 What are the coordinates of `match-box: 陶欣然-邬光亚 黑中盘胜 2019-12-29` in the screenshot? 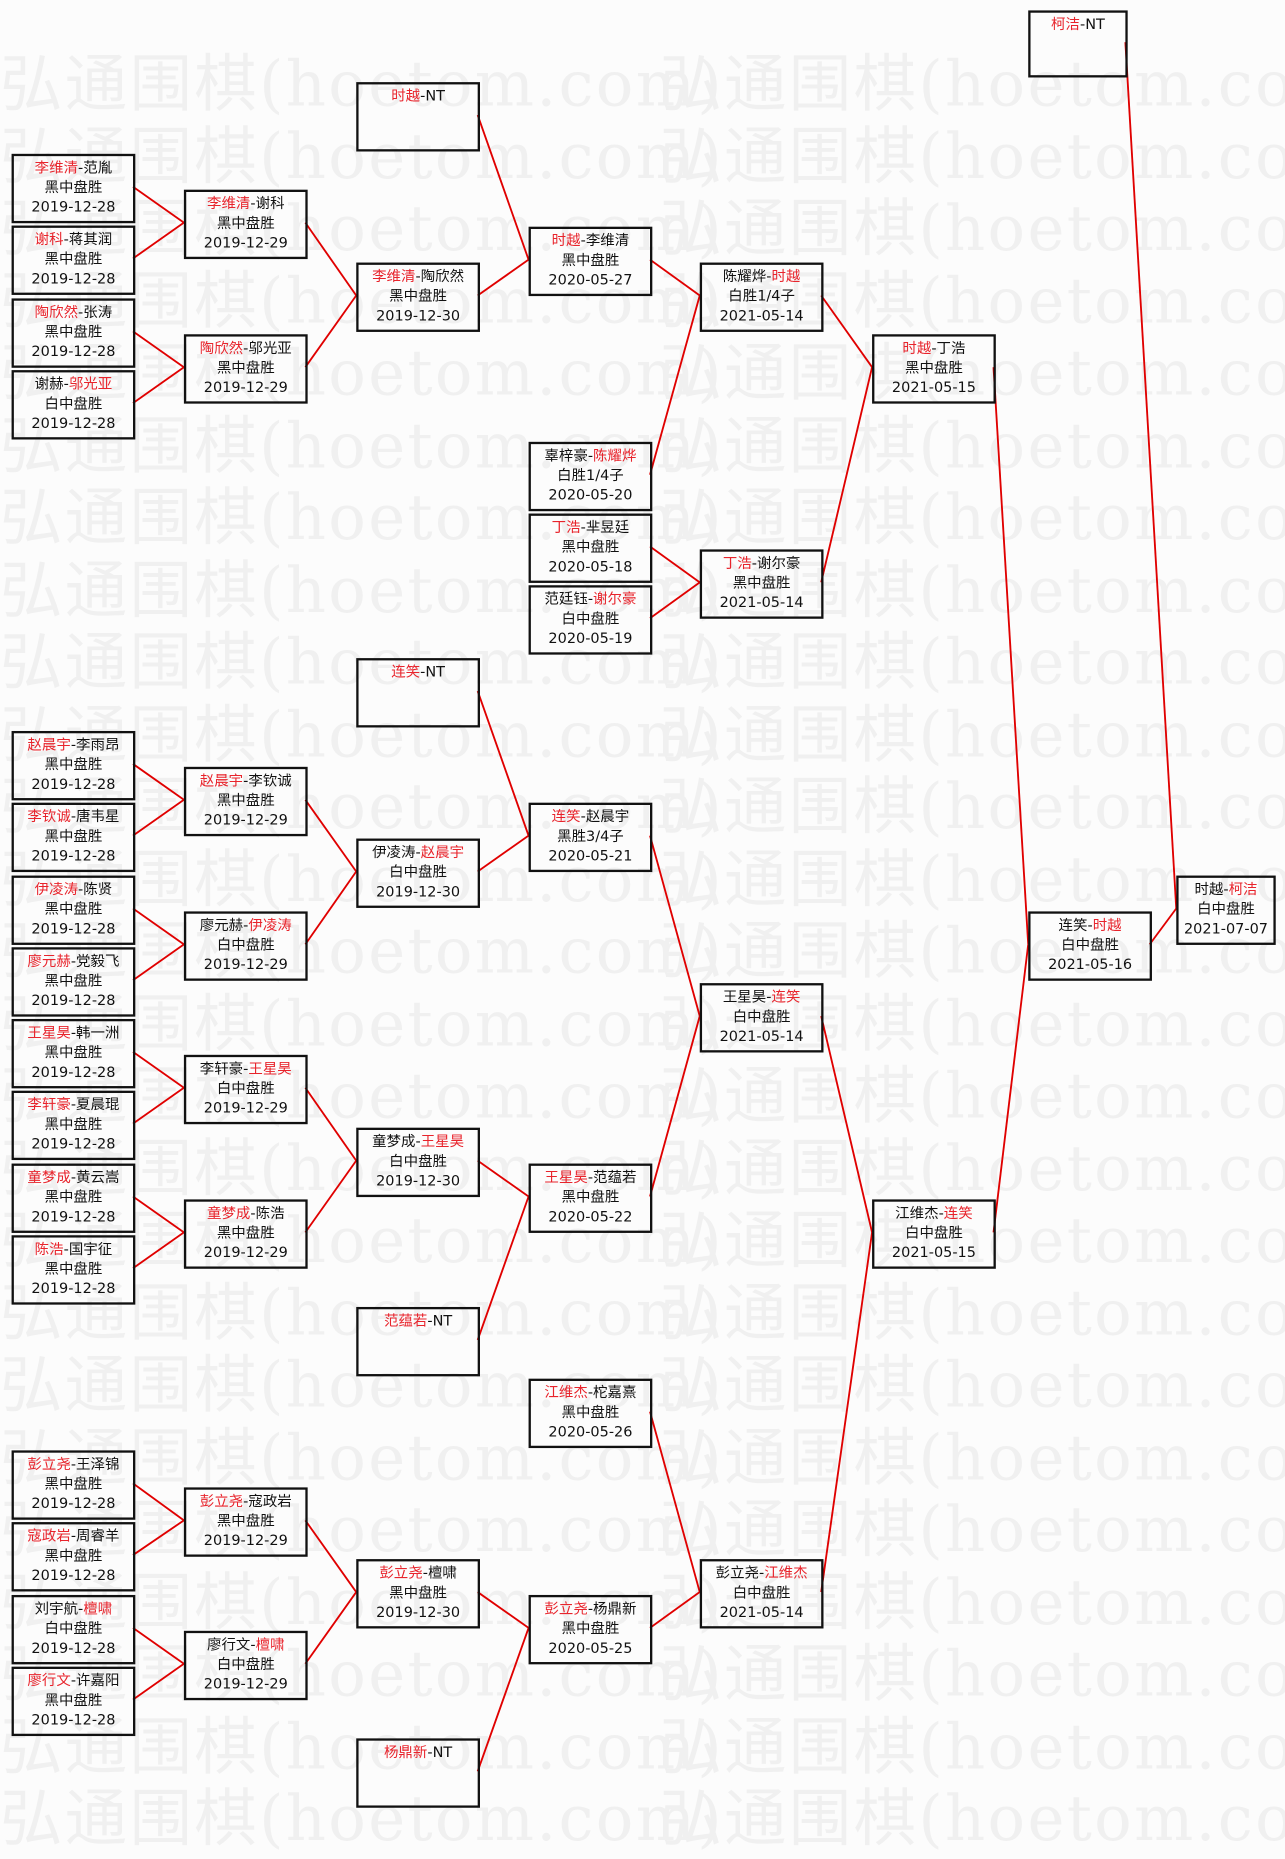 It's located at (245, 369).